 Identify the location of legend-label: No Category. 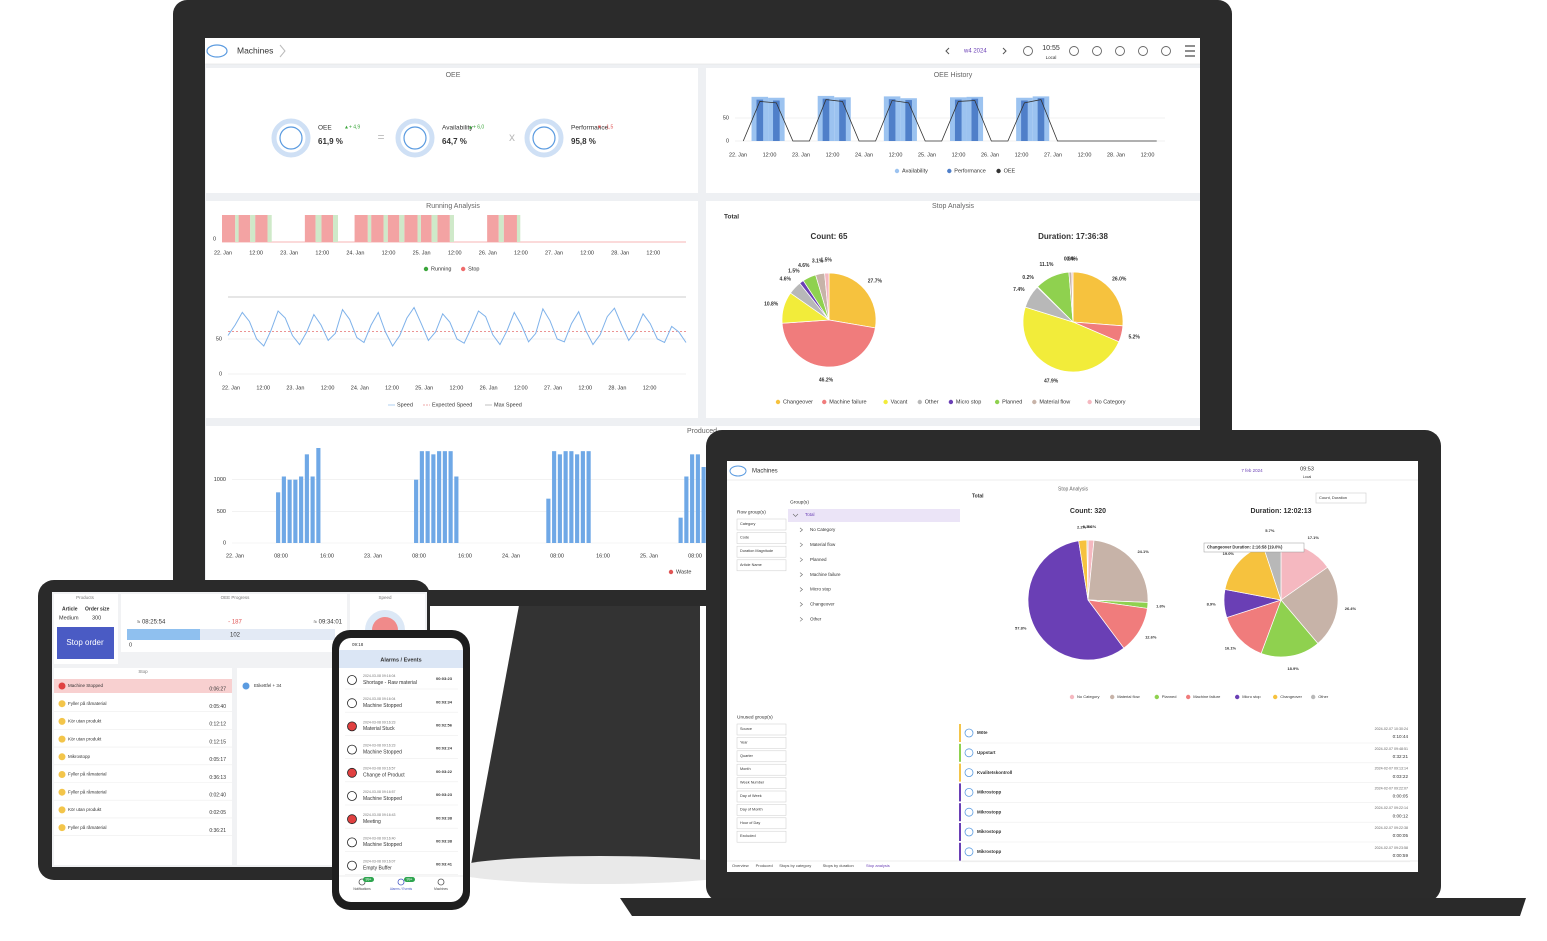
(1110, 402).